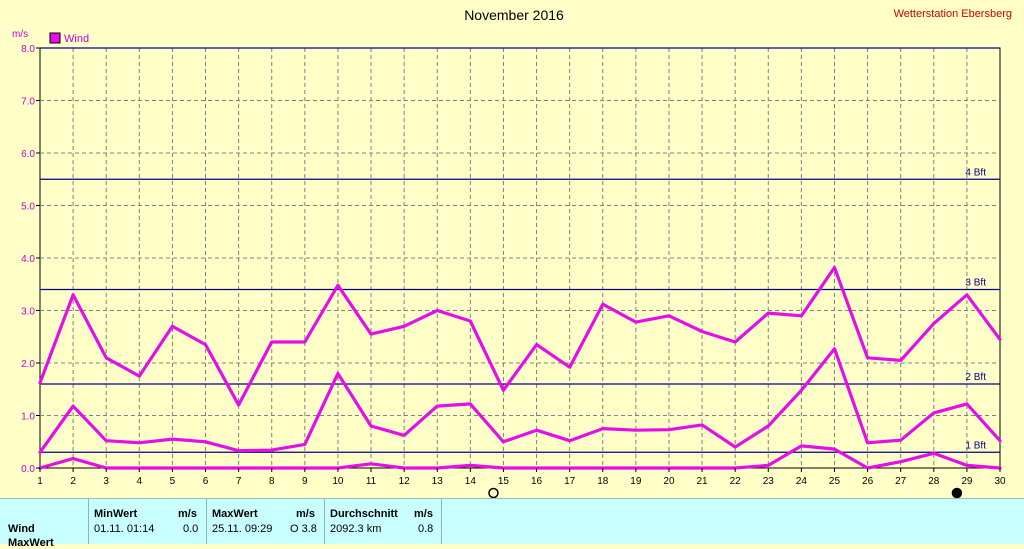  What do you see at coordinates (975, 172) in the screenshot?
I see `beaufort-label: 4 Bft` at bounding box center [975, 172].